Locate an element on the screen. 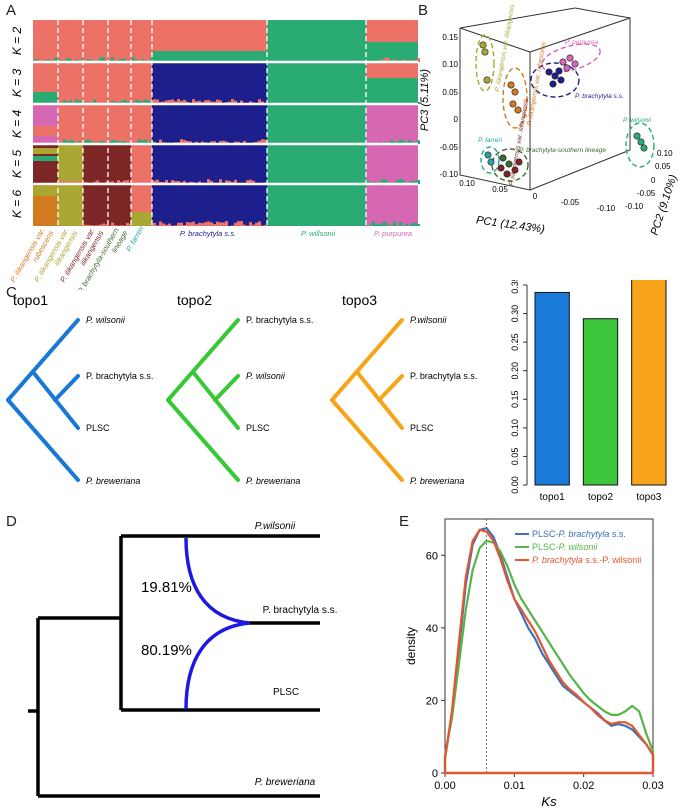 This screenshot has width=685, height=811. bar-category-label: topo3 is located at coordinates (648, 497).